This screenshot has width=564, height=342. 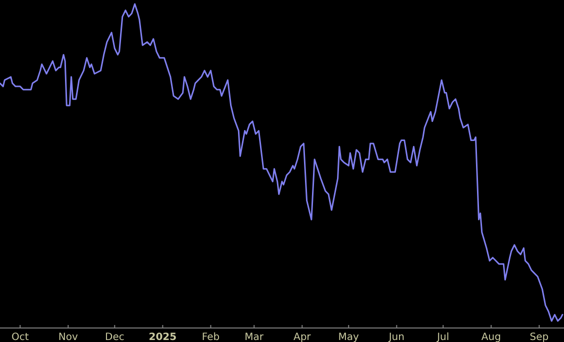 What do you see at coordinates (539, 337) in the screenshot?
I see `x-tick-label: Sep` at bounding box center [539, 337].